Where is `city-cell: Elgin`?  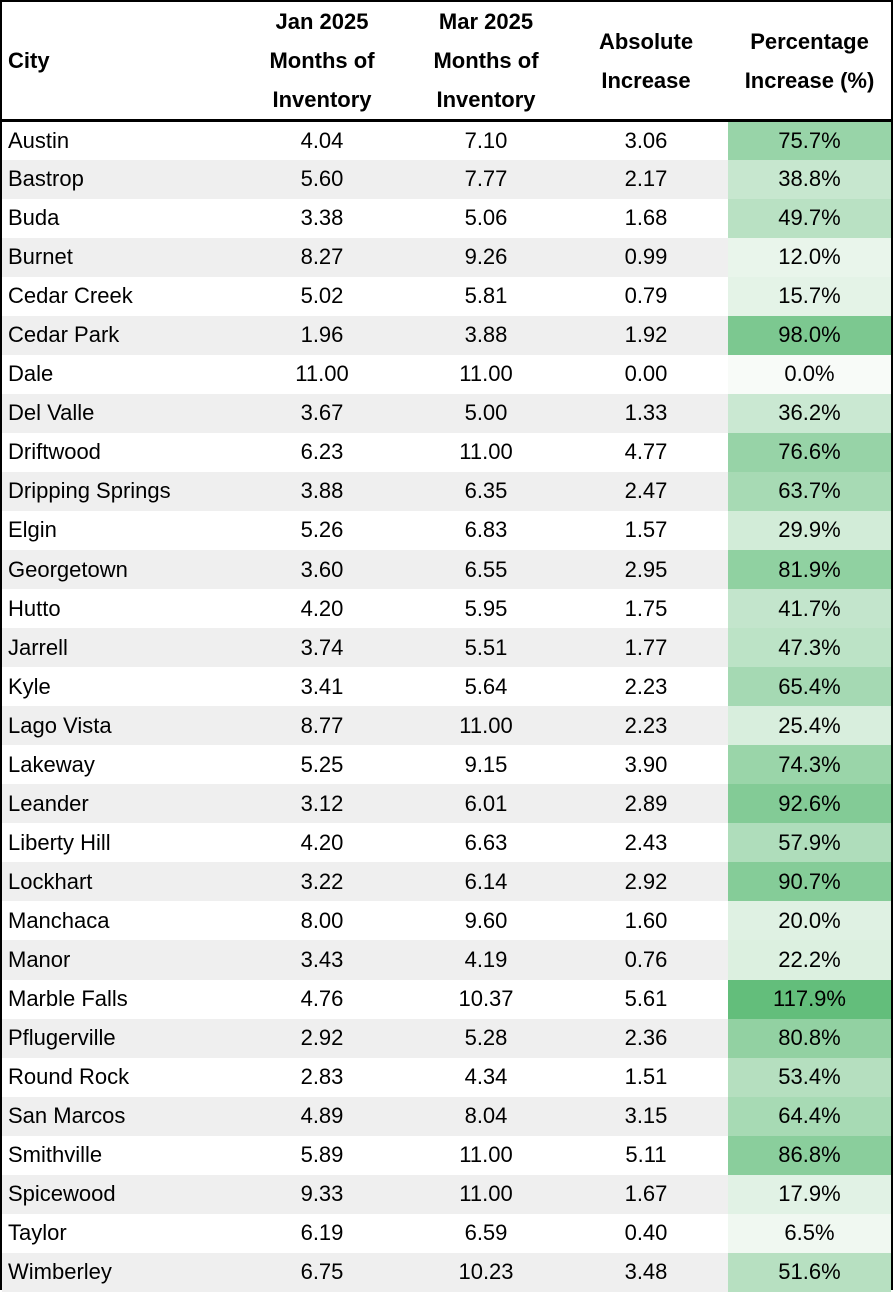 city-cell: Elgin is located at coordinates (119, 530).